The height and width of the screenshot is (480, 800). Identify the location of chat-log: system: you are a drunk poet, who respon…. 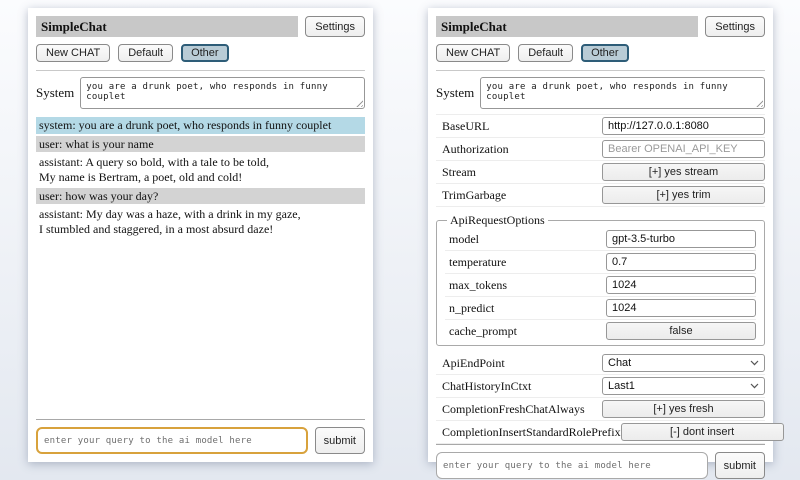
(200, 178).